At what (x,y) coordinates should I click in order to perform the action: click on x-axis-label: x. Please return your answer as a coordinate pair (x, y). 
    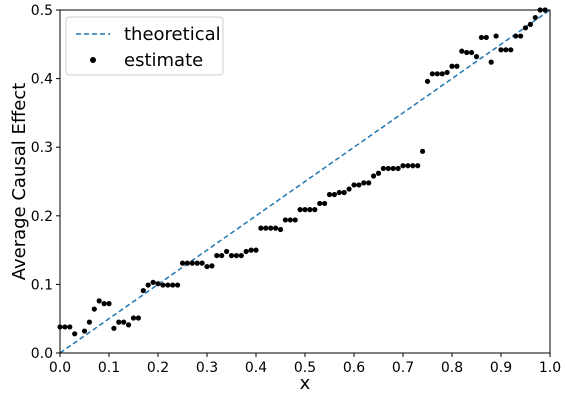
    Looking at the image, I should click on (305, 383).